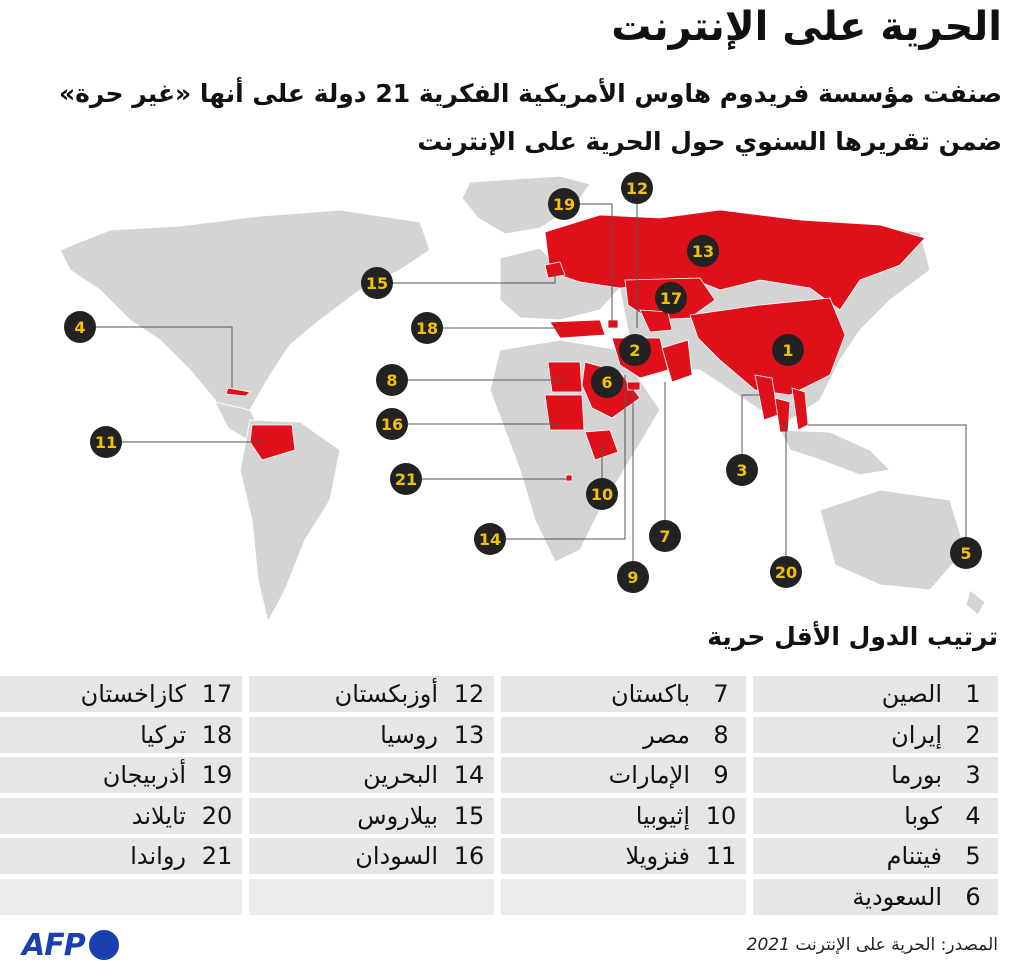 The width and height of the screenshot is (1020, 977). I want to click on ranking-number: 8, so click(721, 734).